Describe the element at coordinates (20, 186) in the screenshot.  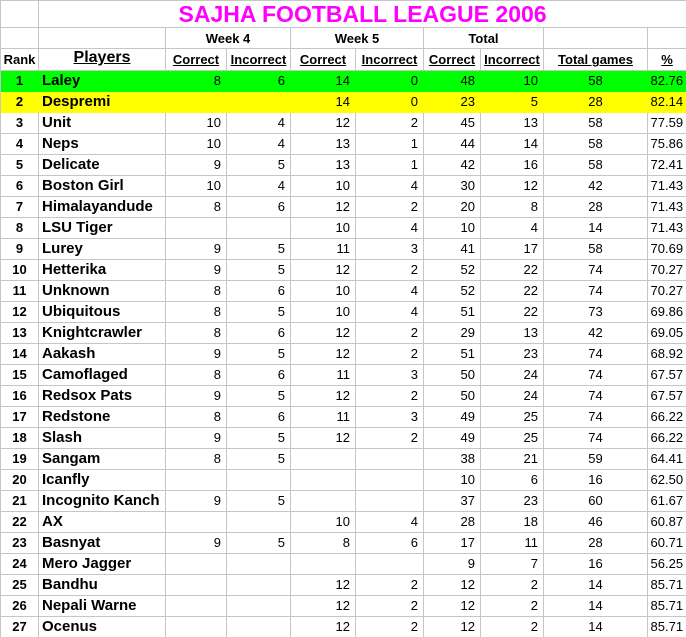
I see `rank-cell: 6` at that location.